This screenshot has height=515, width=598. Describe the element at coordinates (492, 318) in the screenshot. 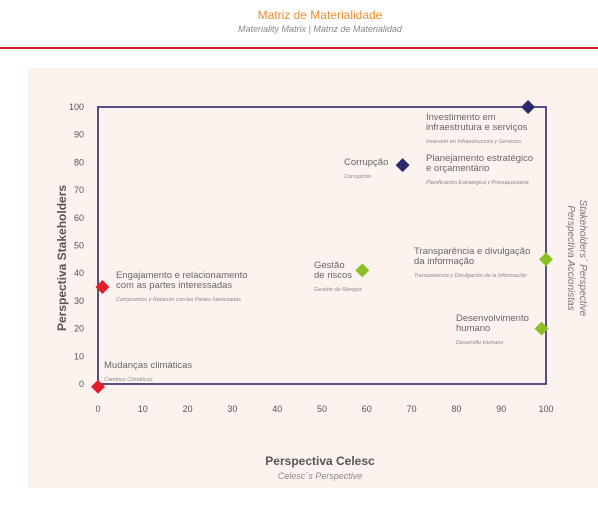

I see `point-label: Desenvolvimento` at that location.